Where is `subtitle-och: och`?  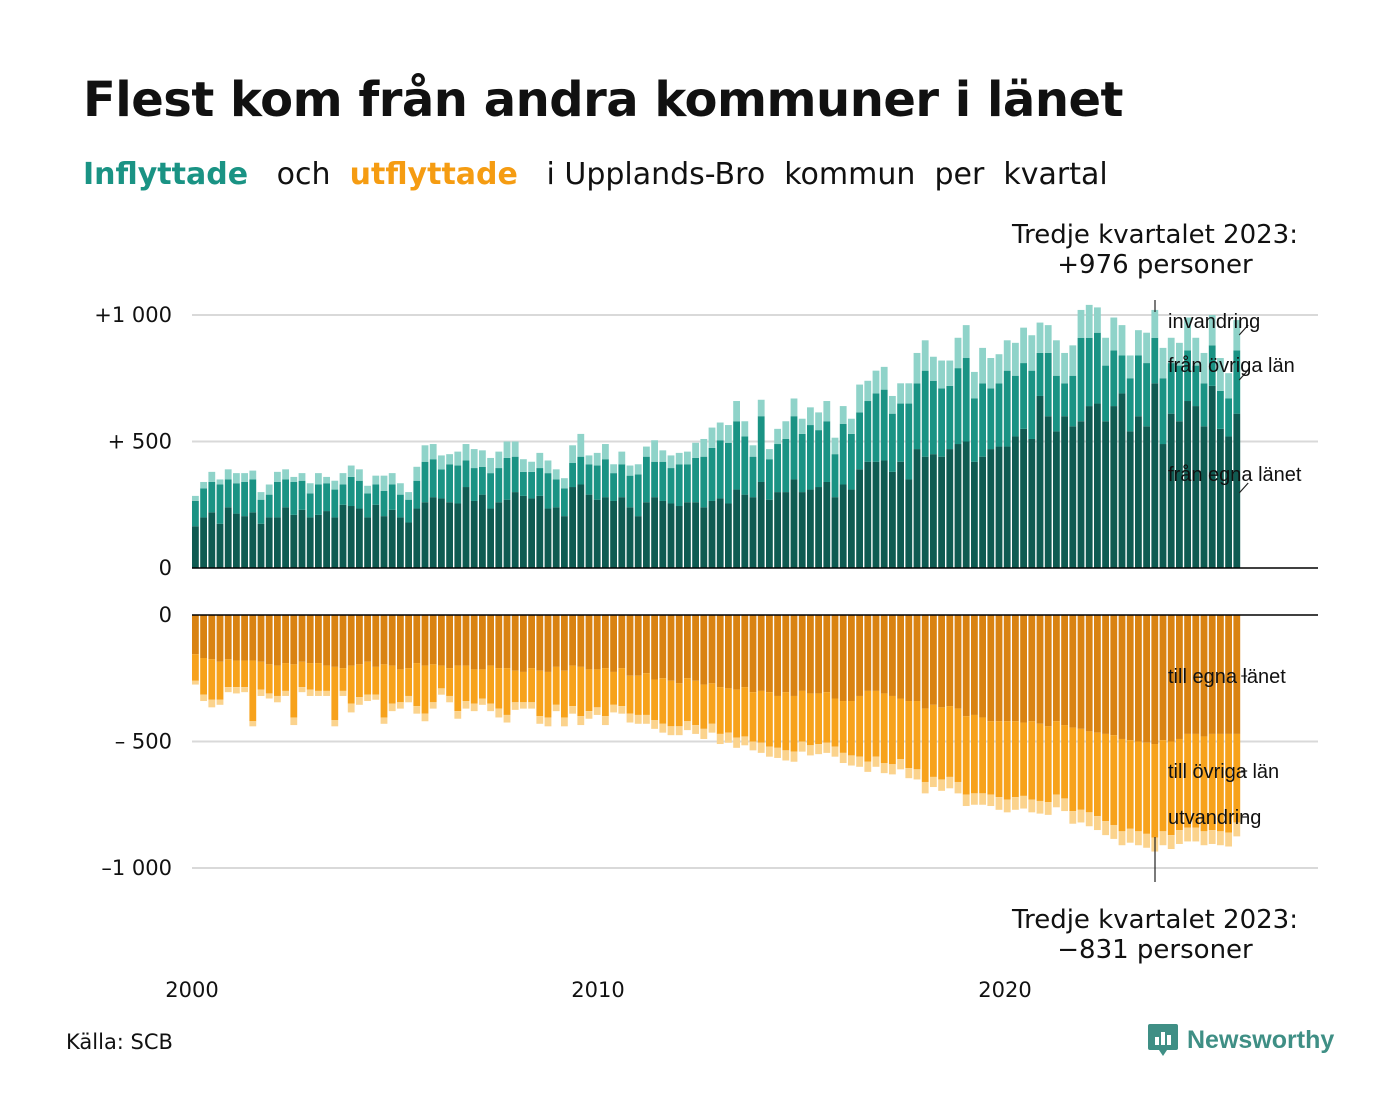
subtitle-och: och is located at coordinates (303, 174).